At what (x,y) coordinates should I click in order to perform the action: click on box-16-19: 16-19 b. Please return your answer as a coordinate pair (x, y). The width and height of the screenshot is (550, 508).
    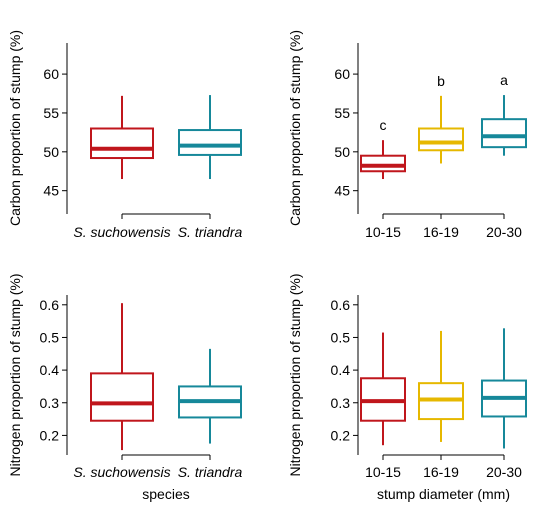
    Looking at the image, I should click on (441, 156).